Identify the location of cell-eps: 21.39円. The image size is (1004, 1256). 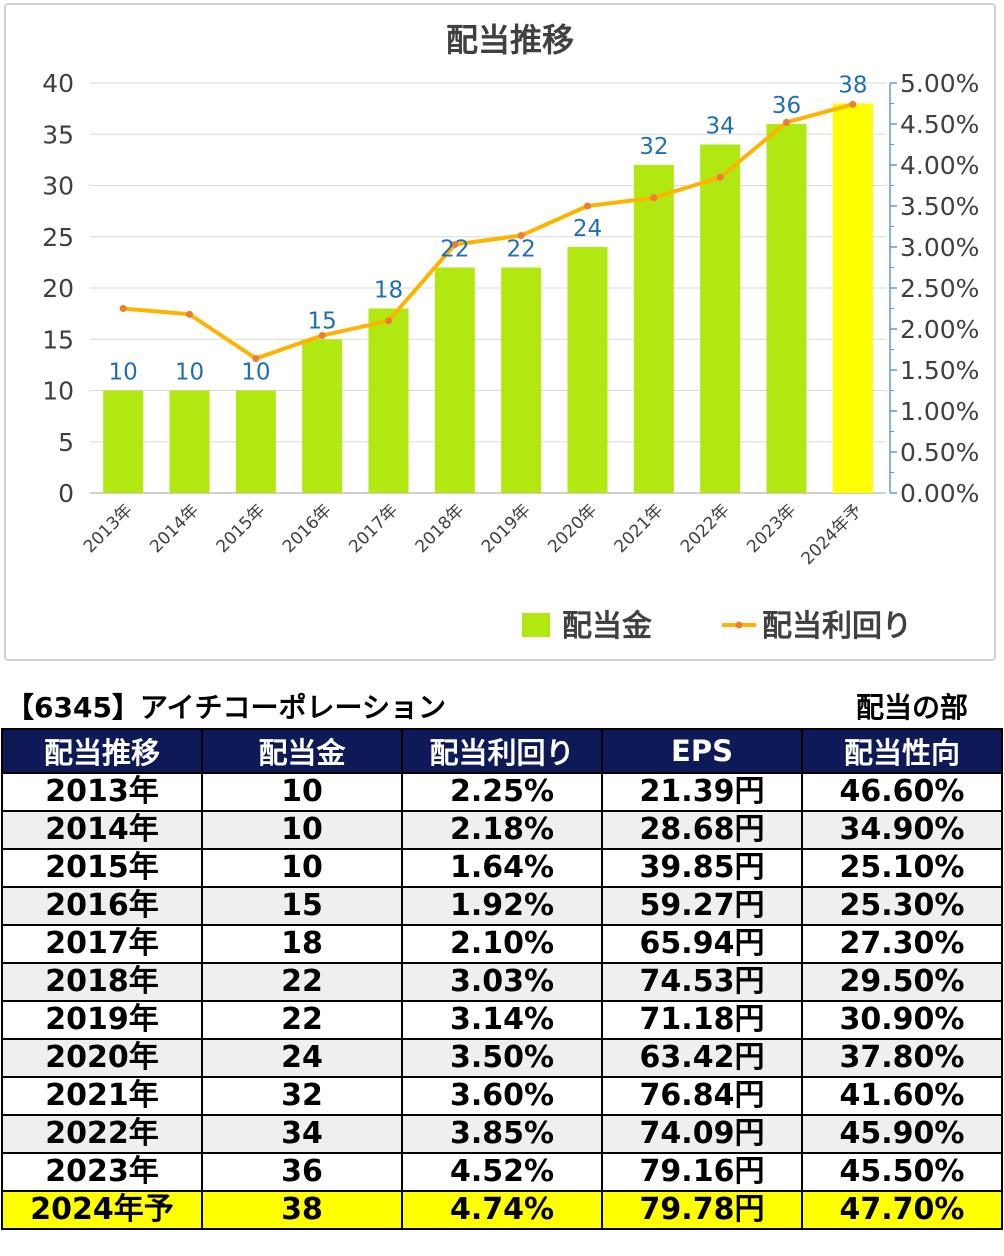
(702, 792).